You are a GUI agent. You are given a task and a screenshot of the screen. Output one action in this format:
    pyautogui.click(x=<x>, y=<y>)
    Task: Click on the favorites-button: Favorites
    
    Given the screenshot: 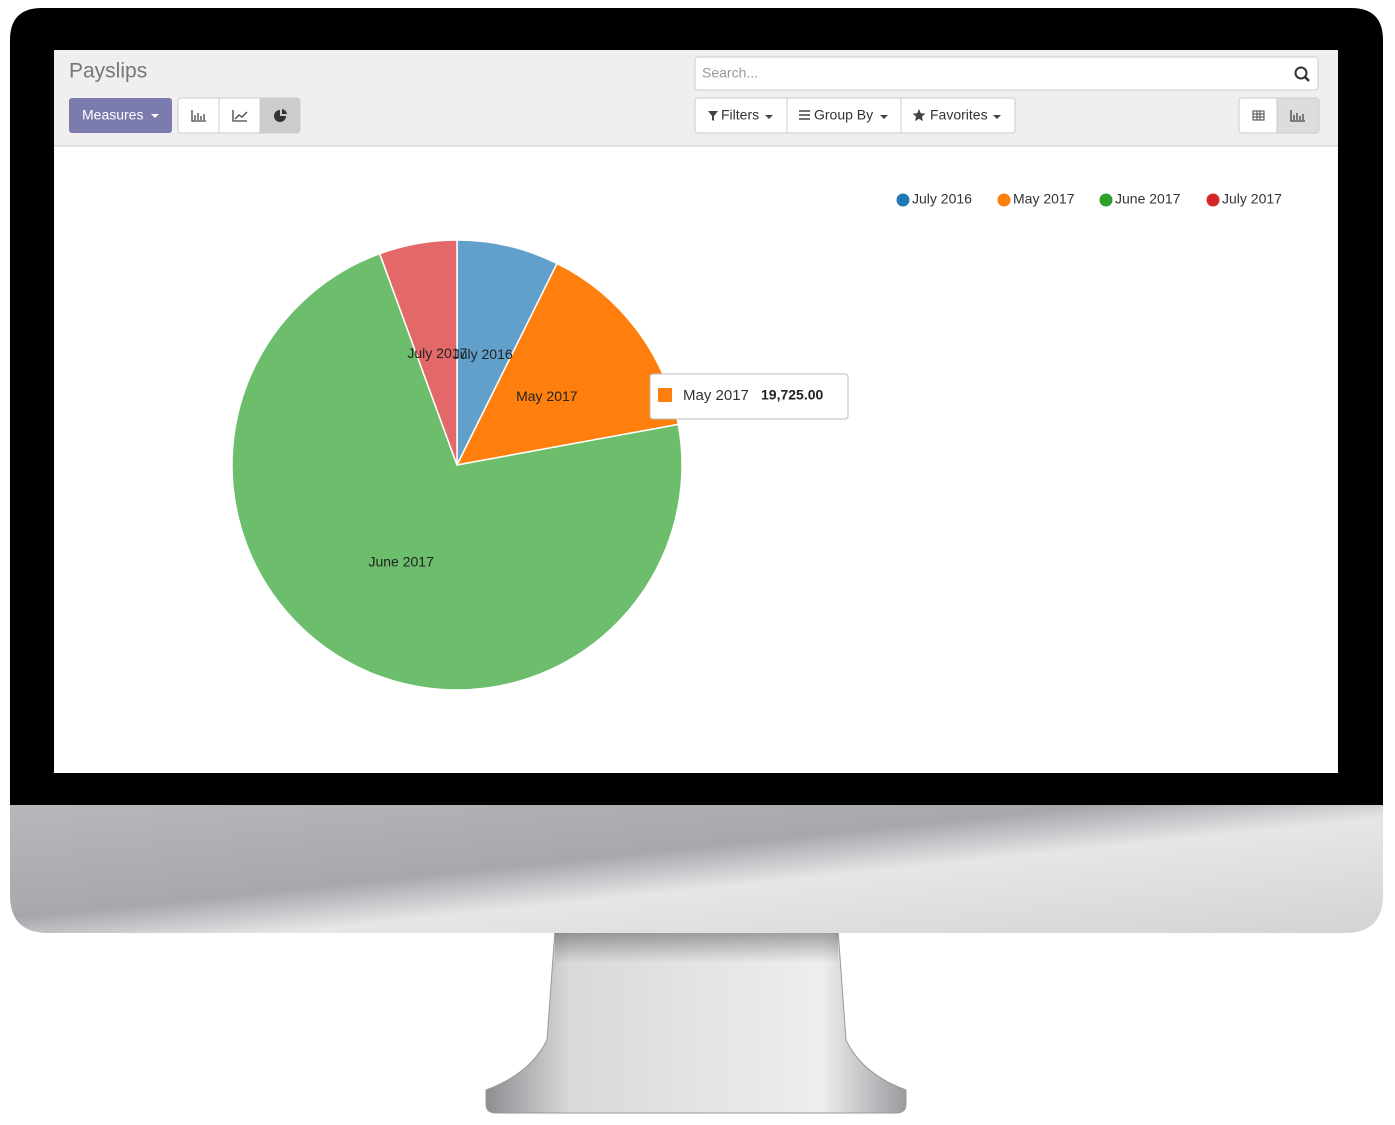 What is the action you would take?
    pyautogui.click(x=959, y=115)
    